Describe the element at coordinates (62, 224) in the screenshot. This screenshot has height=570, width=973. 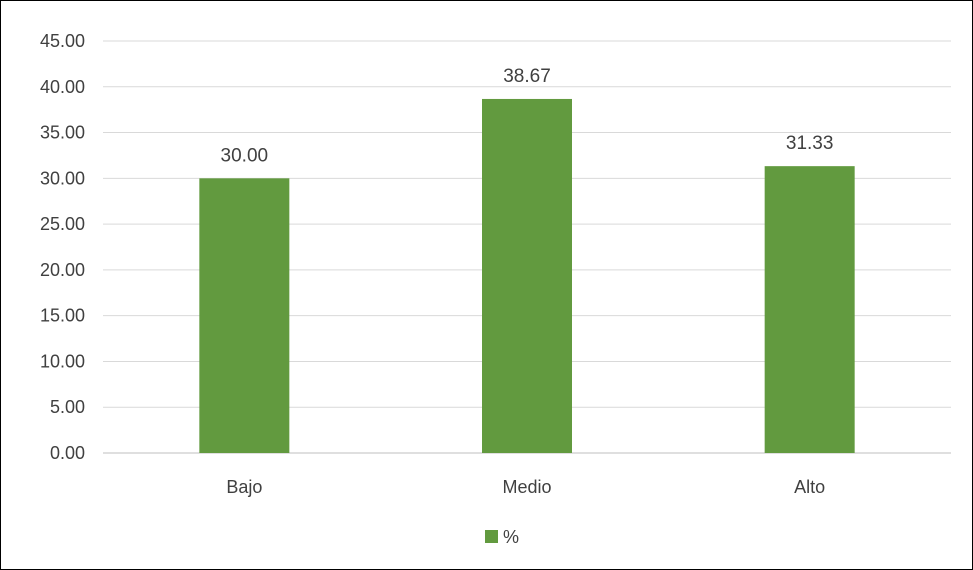
I see `y-tick-label: 25.00` at that location.